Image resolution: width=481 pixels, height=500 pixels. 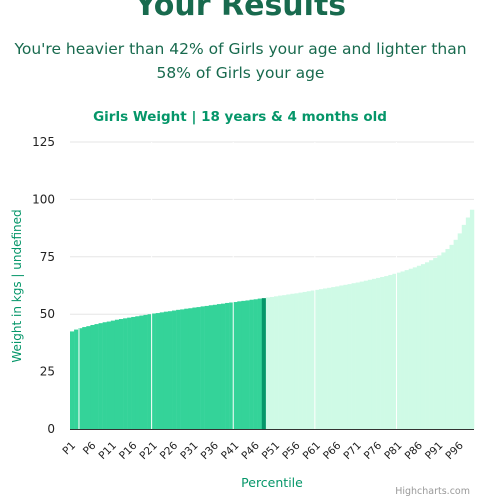 What do you see at coordinates (223, 366) in the screenshot?
I see `bar-p38` at bounding box center [223, 366].